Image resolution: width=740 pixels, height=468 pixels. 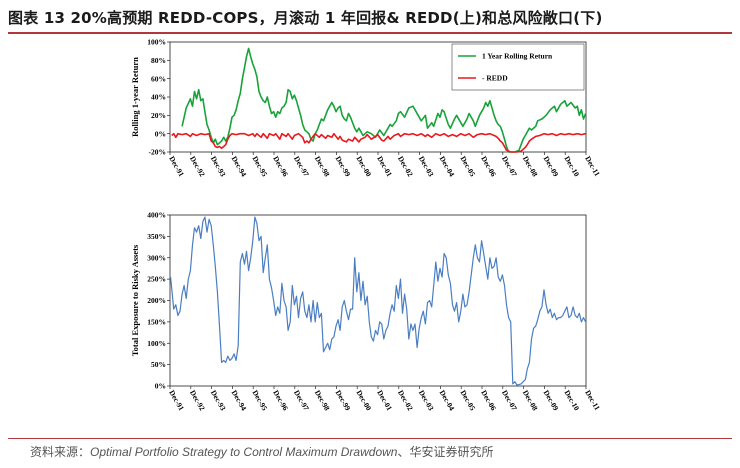 What do you see at coordinates (135, 300) in the screenshot?
I see `y-axis-label: Total Exposure to Risky Assets` at bounding box center [135, 300].